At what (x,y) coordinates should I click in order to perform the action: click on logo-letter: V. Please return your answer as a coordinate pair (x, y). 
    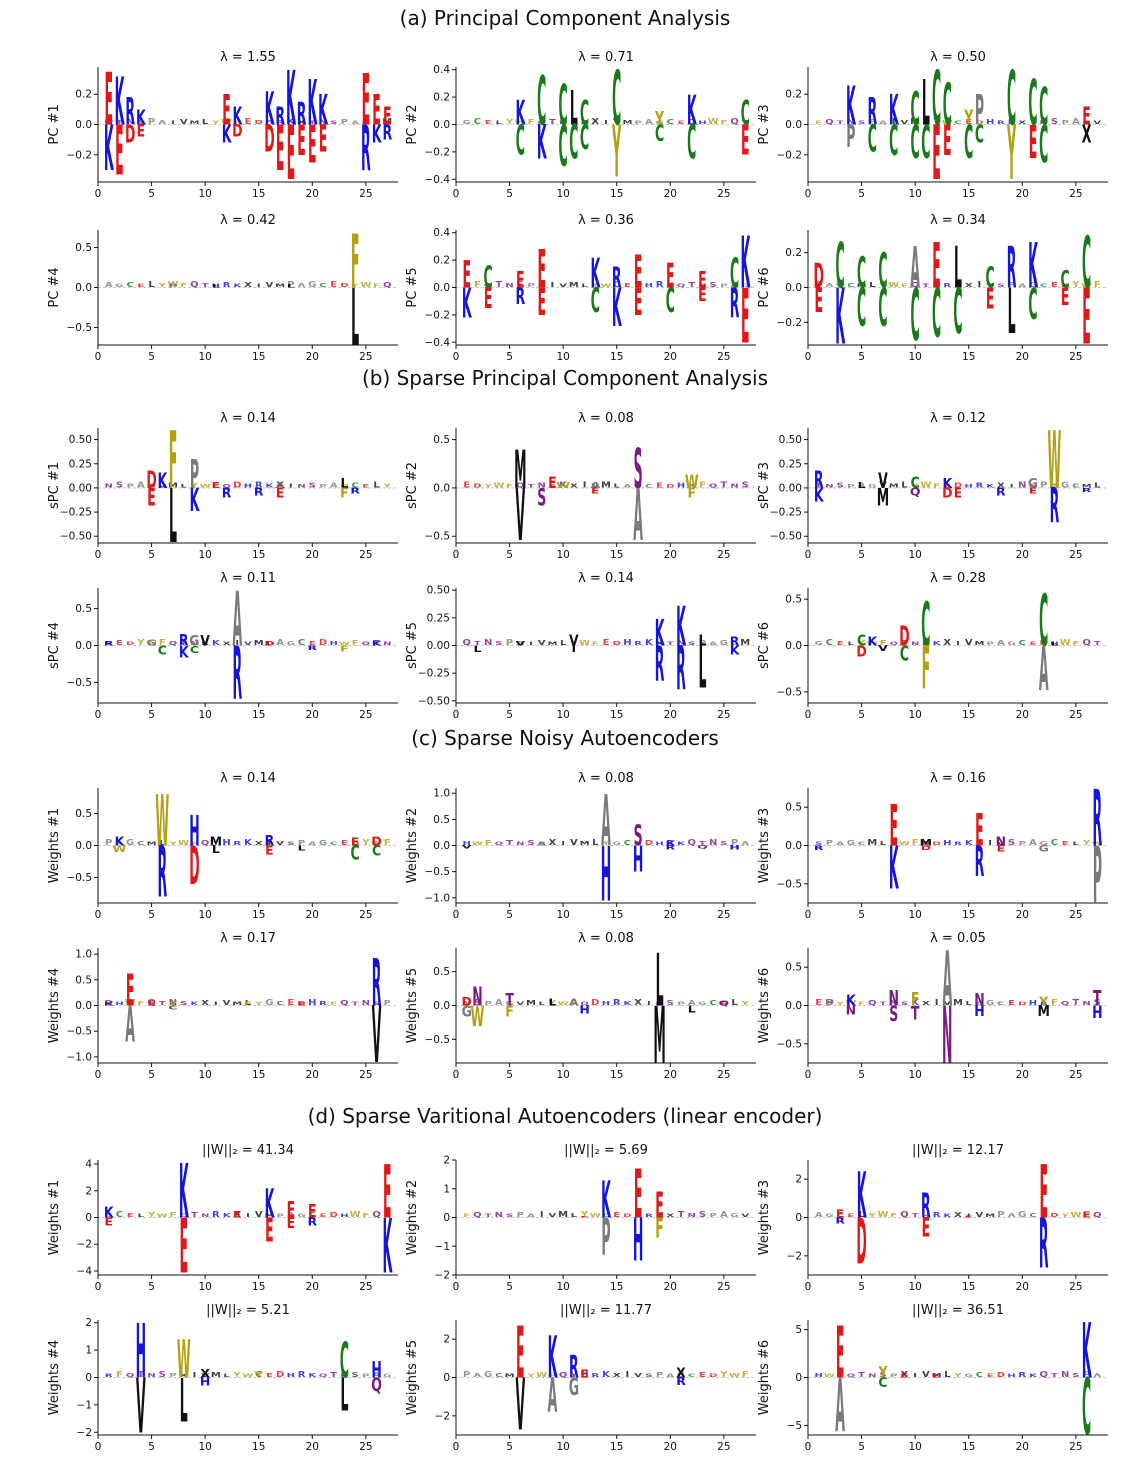
    Looking at the image, I should click on (205, 642).